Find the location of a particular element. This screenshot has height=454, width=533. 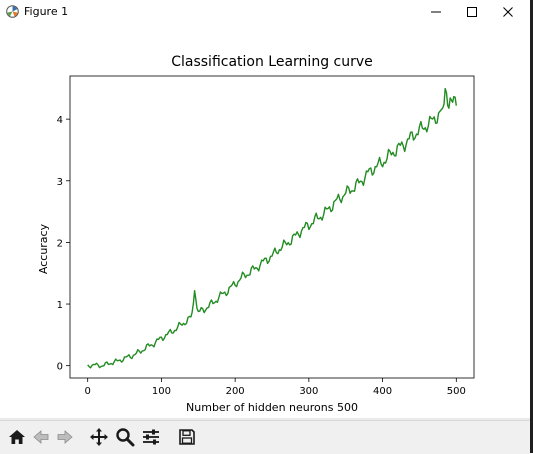

matplotlib-logo-icon is located at coordinates (12, 11).